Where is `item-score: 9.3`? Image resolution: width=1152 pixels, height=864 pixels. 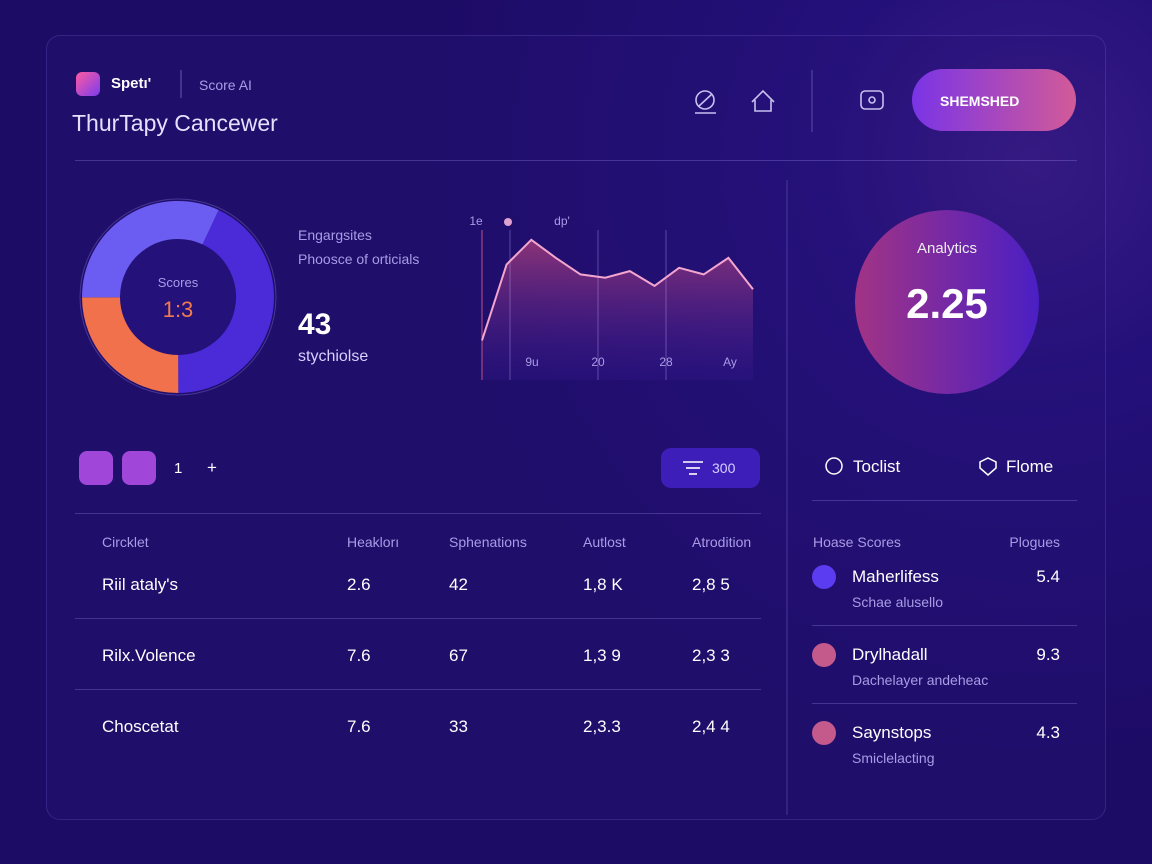 item-score: 9.3 is located at coordinates (1048, 654).